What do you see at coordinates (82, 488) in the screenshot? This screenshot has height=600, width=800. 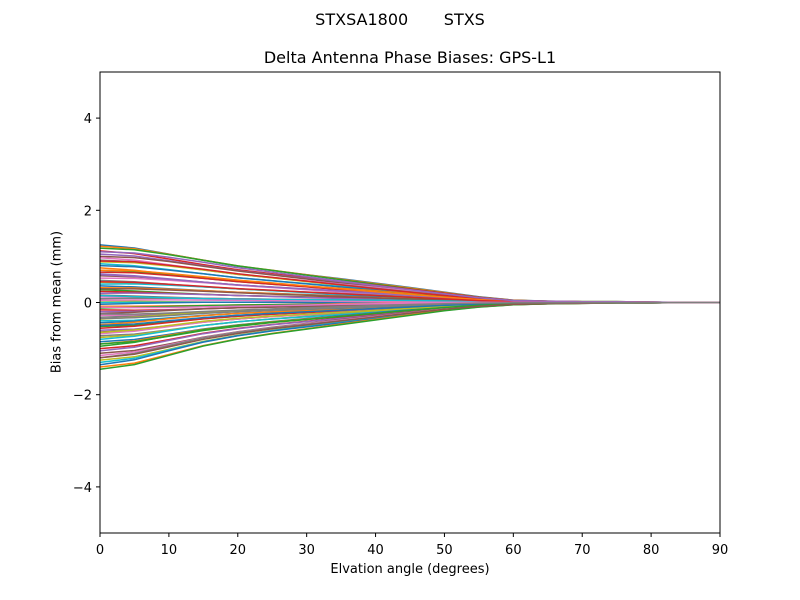 I see `y-tick-label: −4` at bounding box center [82, 488].